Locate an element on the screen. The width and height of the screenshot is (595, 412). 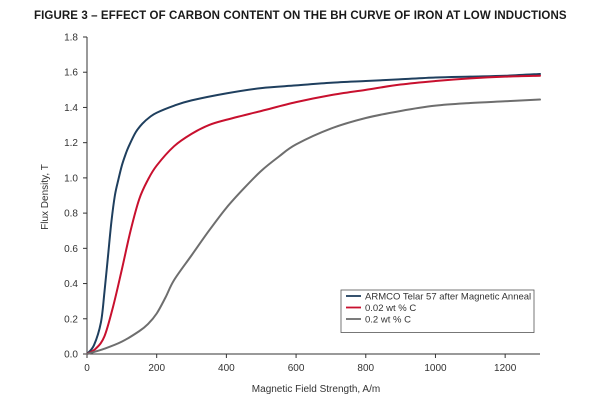
y-tick-label: 0.8 is located at coordinates (71, 214).